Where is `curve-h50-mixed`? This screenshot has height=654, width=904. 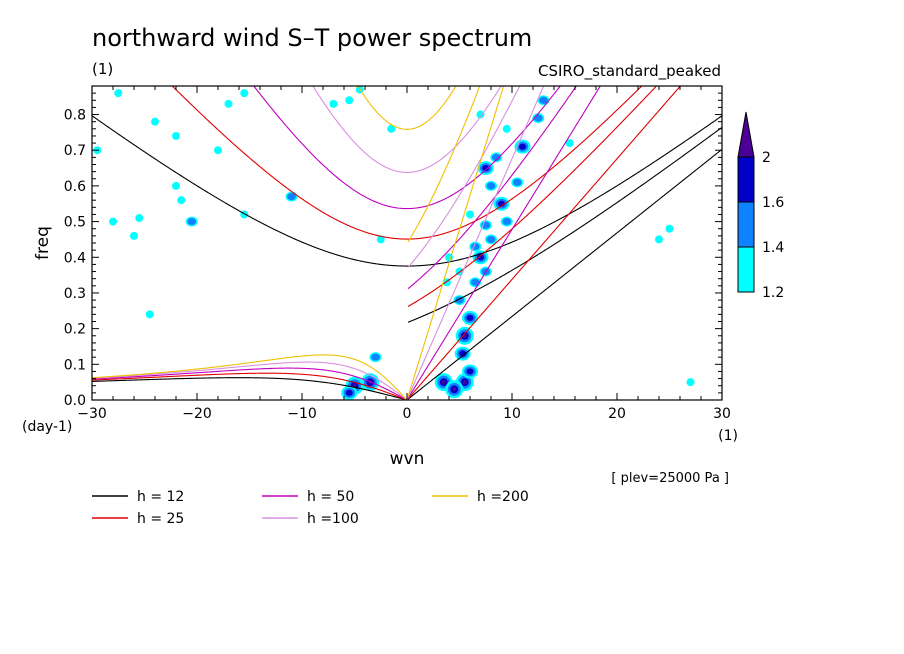
curve-h50-mixed is located at coordinates (492, 188).